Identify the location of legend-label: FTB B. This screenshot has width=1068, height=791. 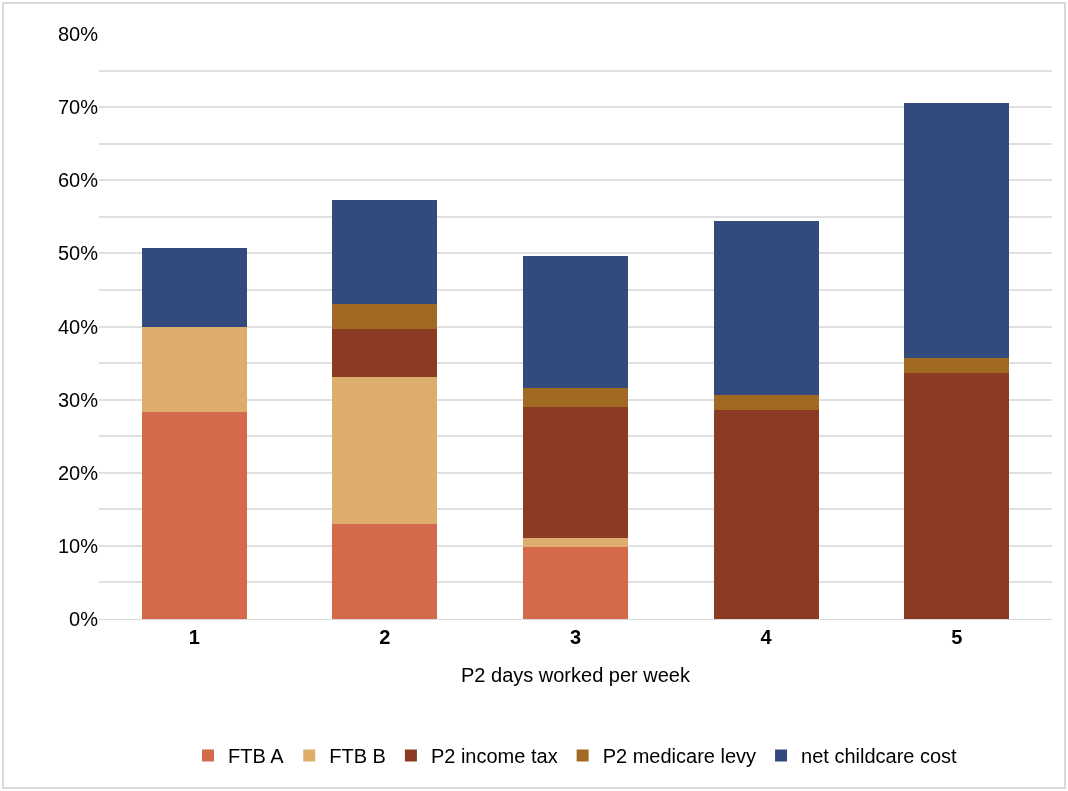
(357, 756).